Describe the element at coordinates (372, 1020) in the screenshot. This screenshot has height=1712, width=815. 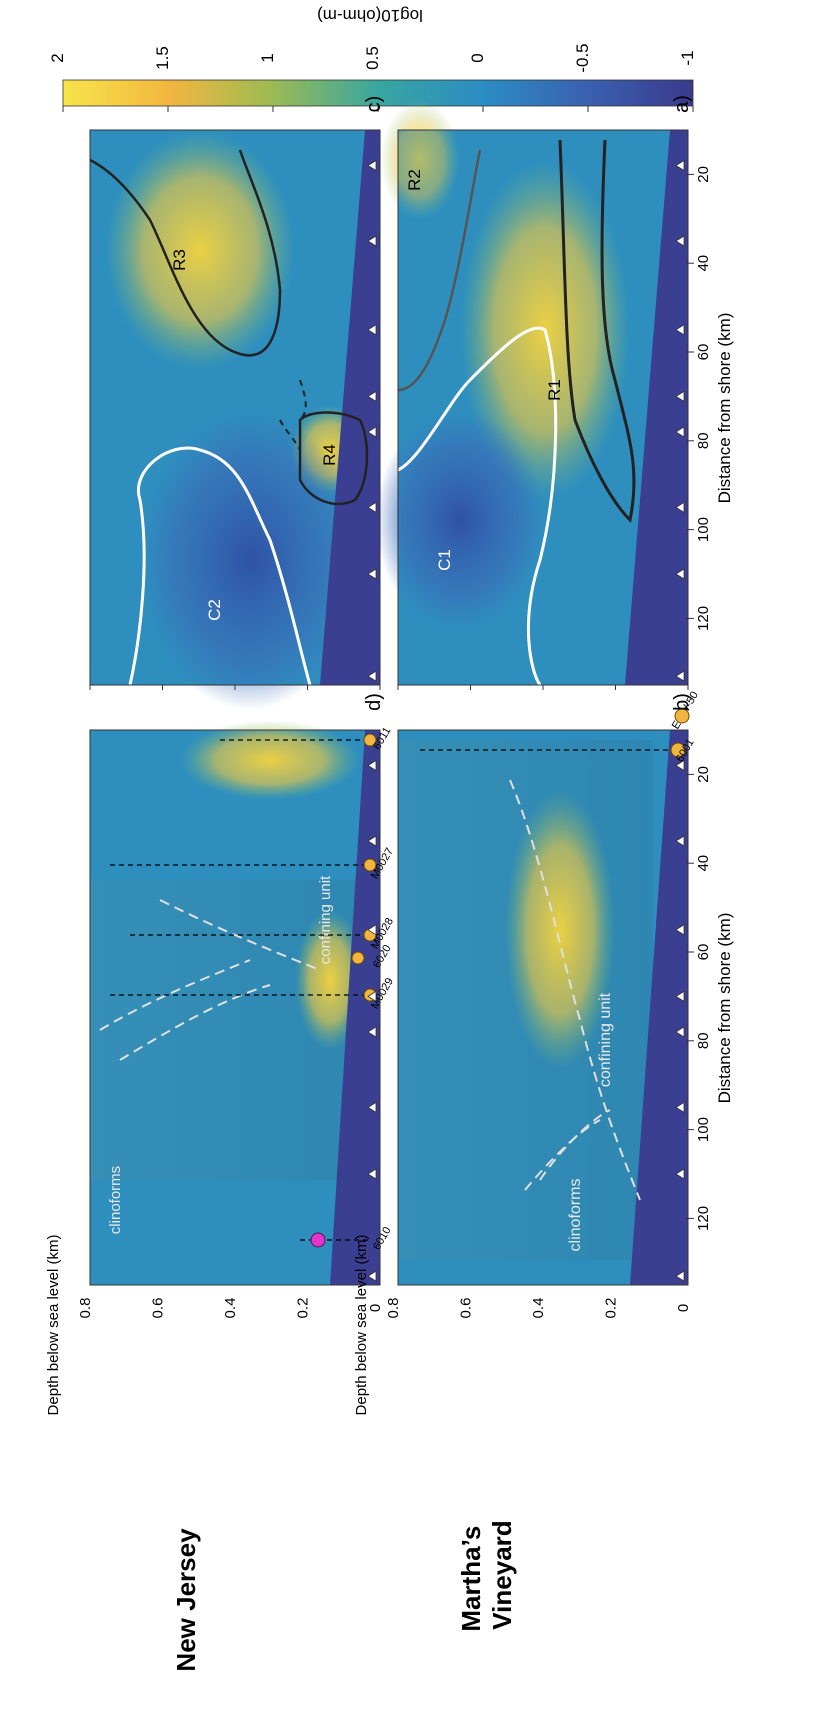
I see `stations-d` at that location.